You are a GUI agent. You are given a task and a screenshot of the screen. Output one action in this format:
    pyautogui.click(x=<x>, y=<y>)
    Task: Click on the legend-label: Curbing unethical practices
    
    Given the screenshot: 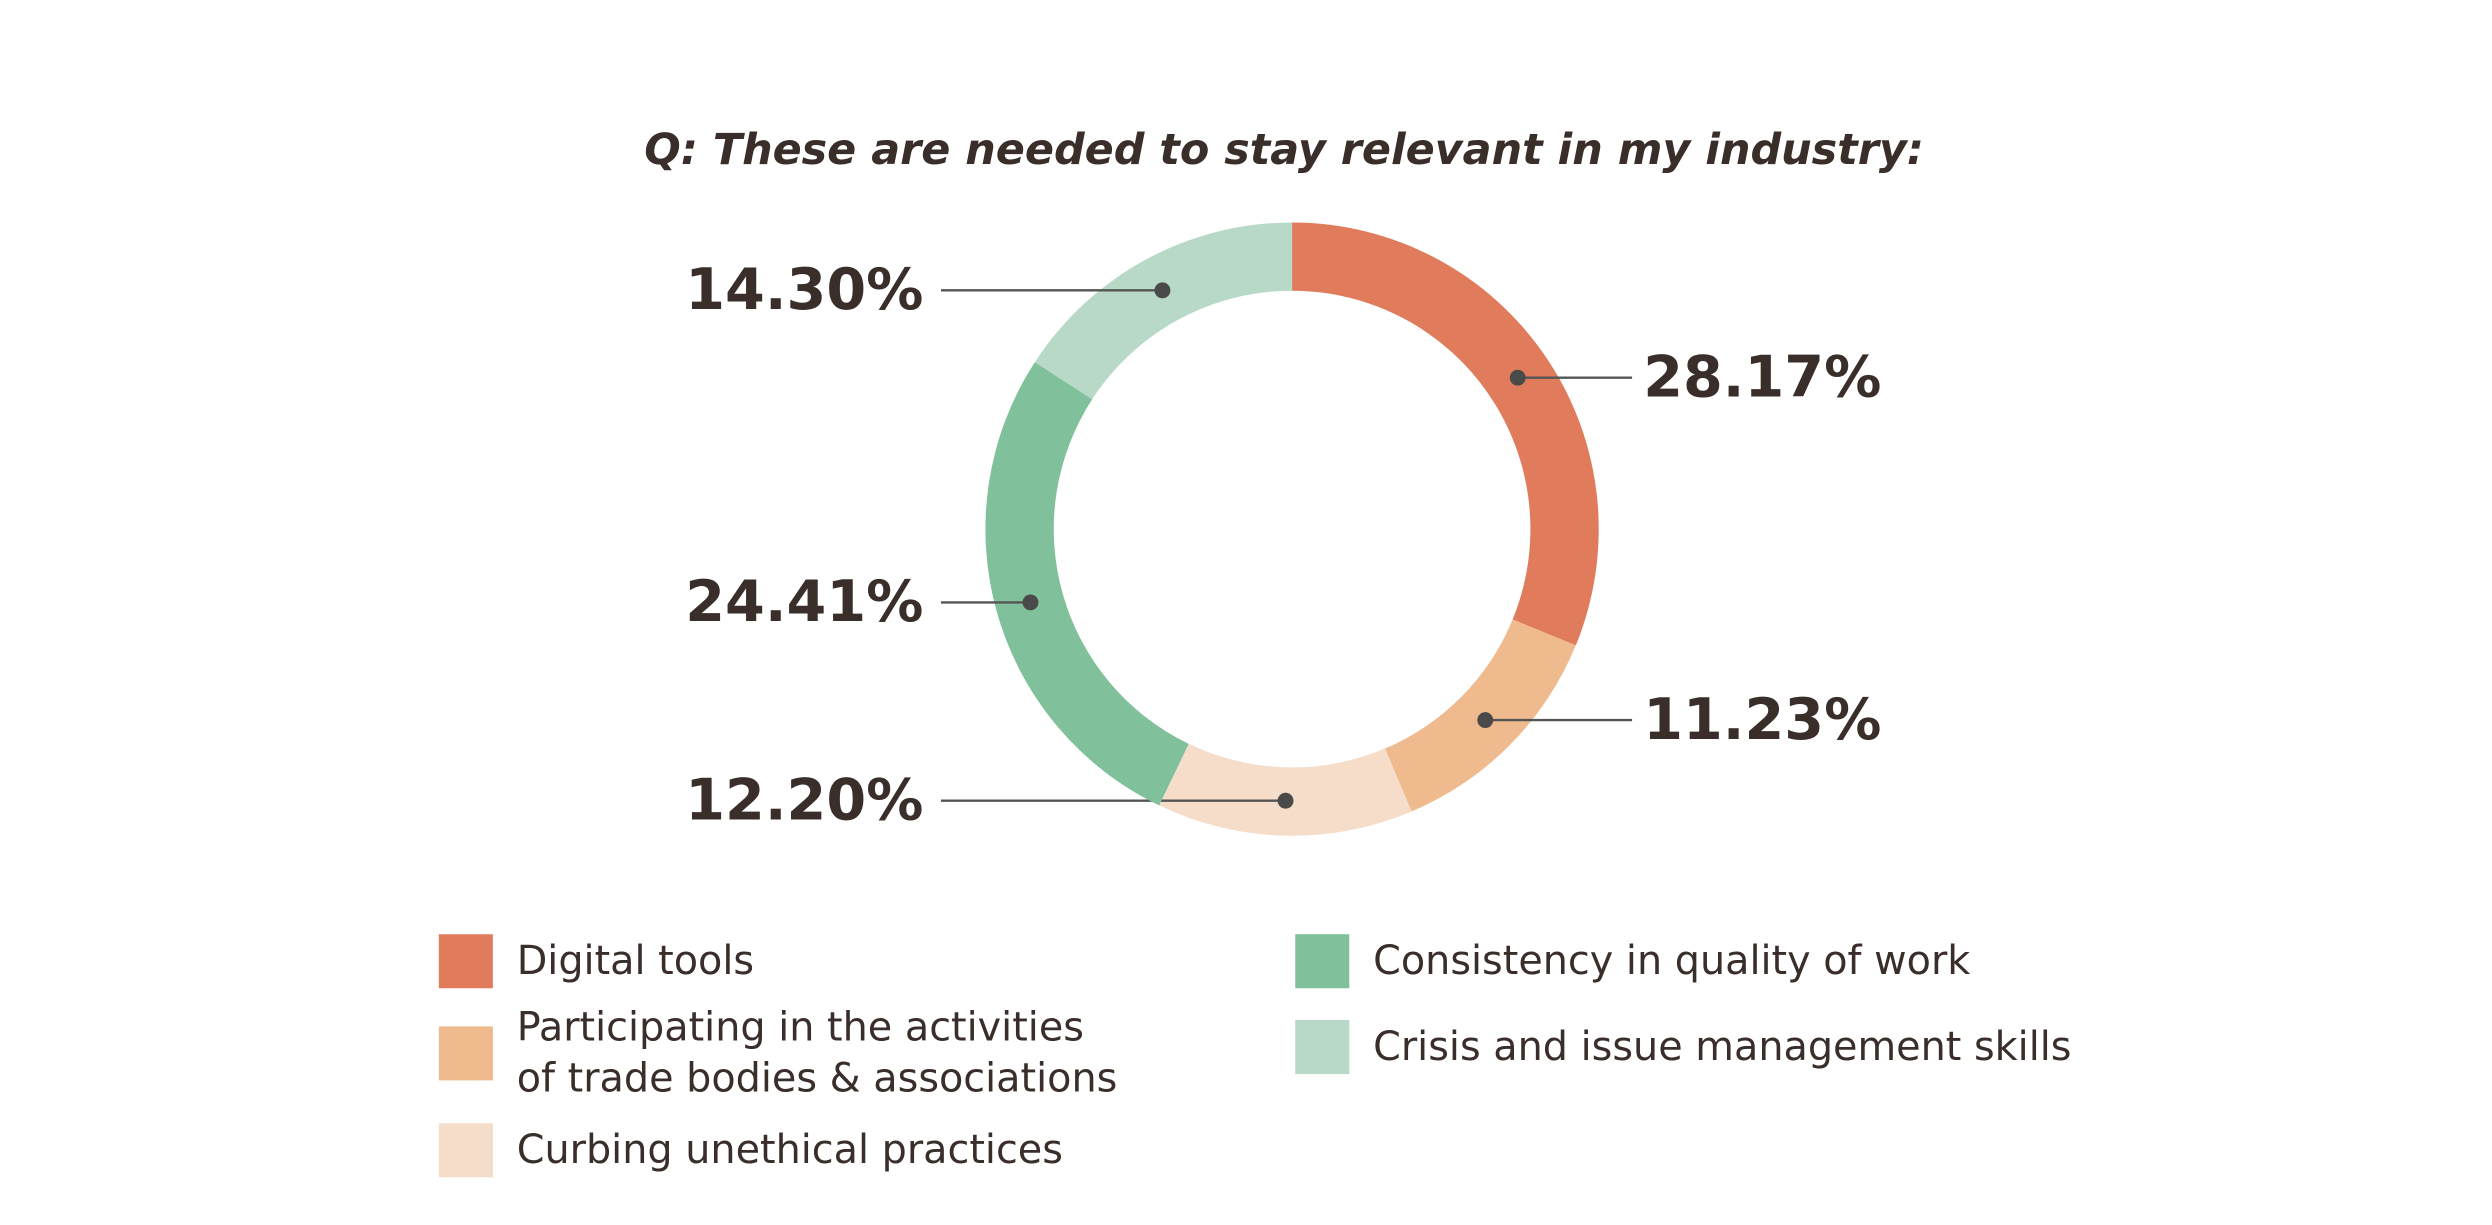 What is the action you would take?
    pyautogui.click(x=789, y=1149)
    